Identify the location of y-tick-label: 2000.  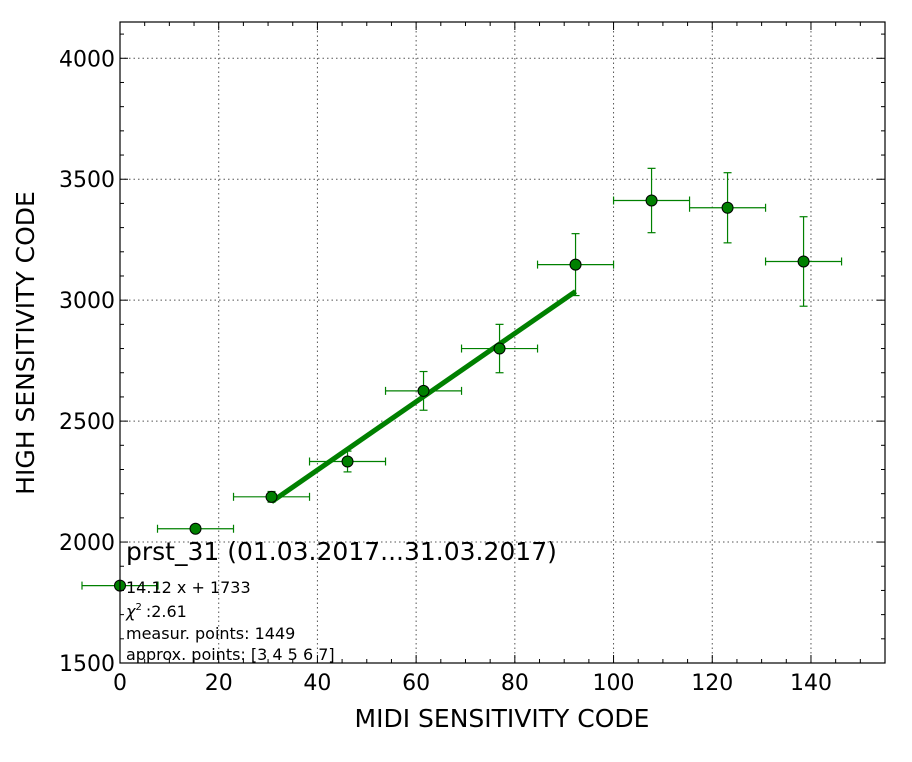
(87, 543).